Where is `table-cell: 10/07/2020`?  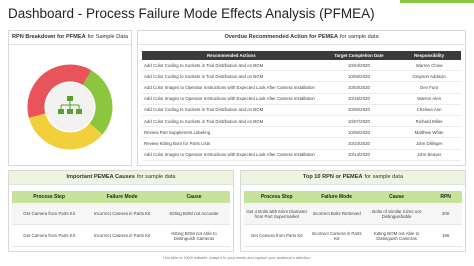
table-cell: 10/07/2020 is located at coordinates (359, 121).